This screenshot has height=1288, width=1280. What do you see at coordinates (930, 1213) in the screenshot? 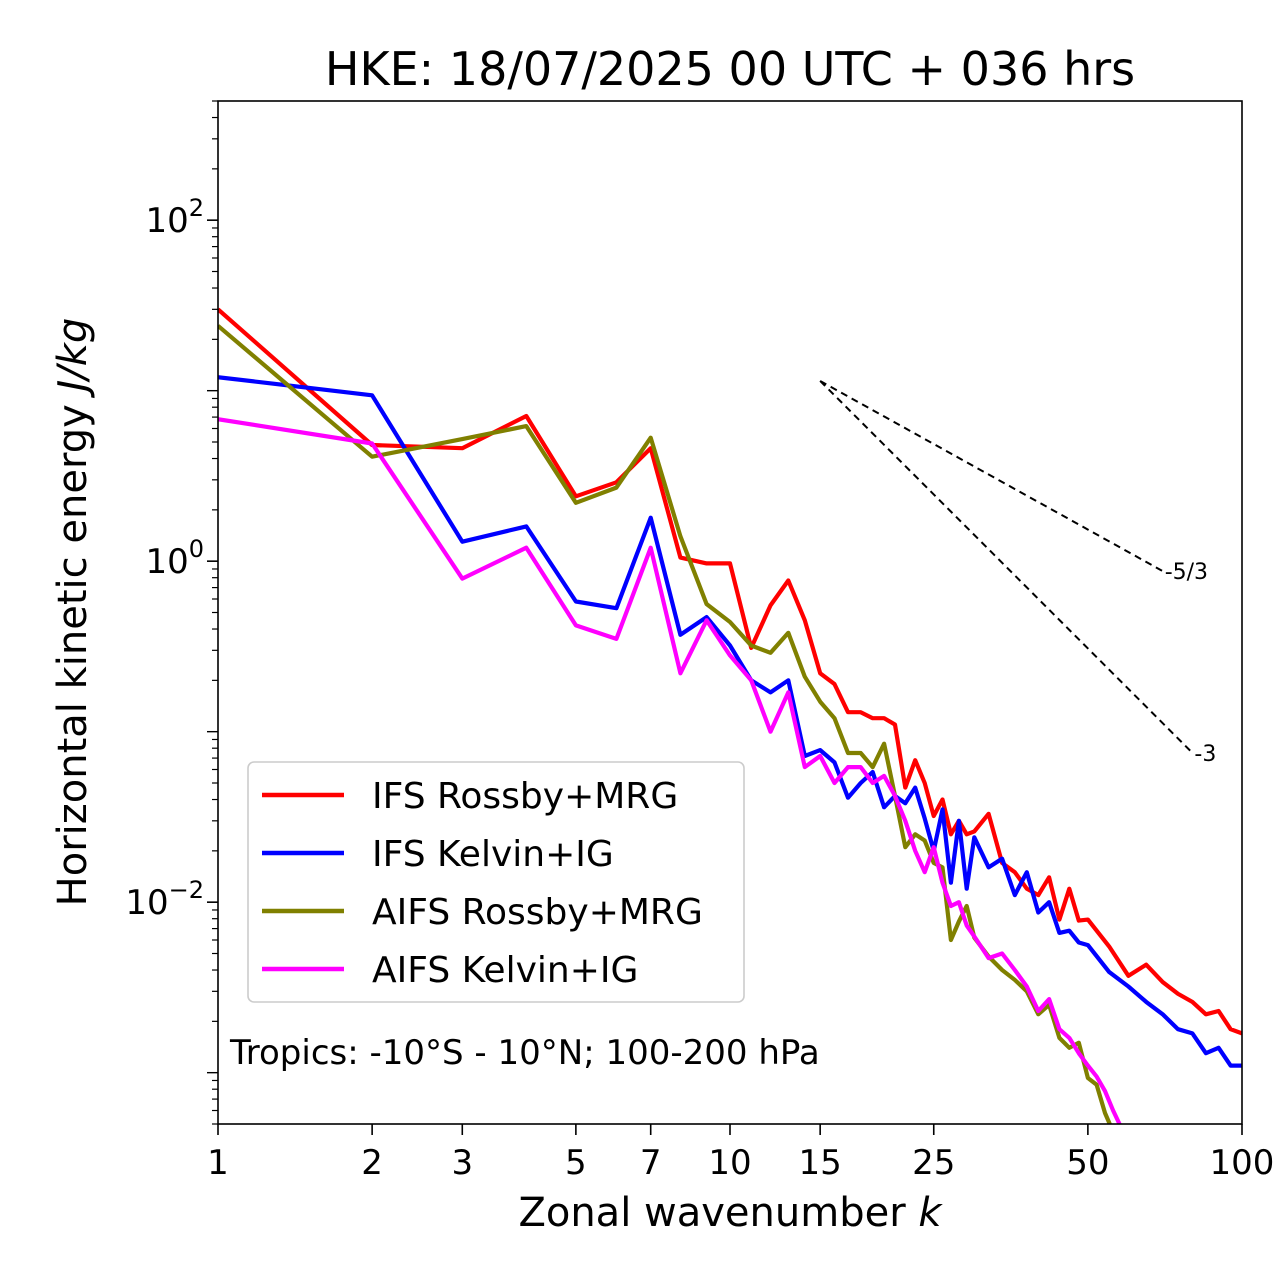
I see `x-axis-label-var: k` at bounding box center [930, 1213].